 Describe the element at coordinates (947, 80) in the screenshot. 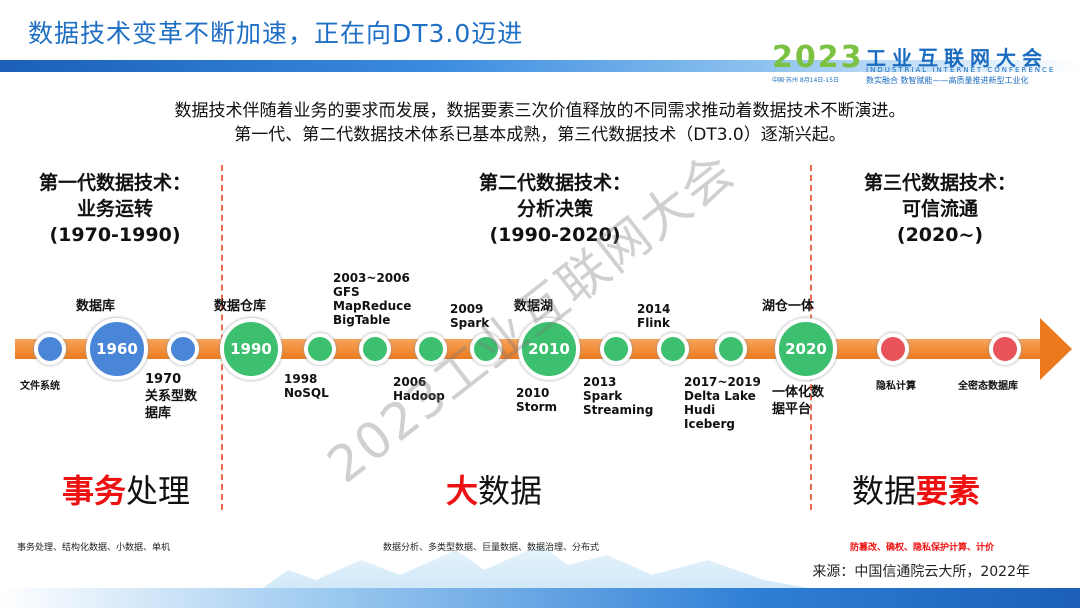

I see `logo-slogan: 数实融合 数智赋能——高质量推进新型工业化` at that location.